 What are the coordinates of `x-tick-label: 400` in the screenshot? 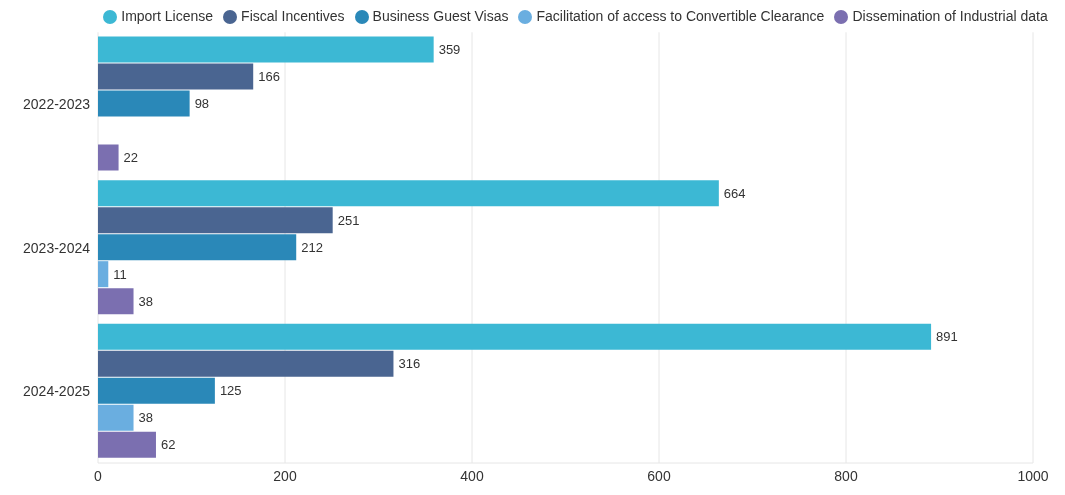 It's located at (472, 475).